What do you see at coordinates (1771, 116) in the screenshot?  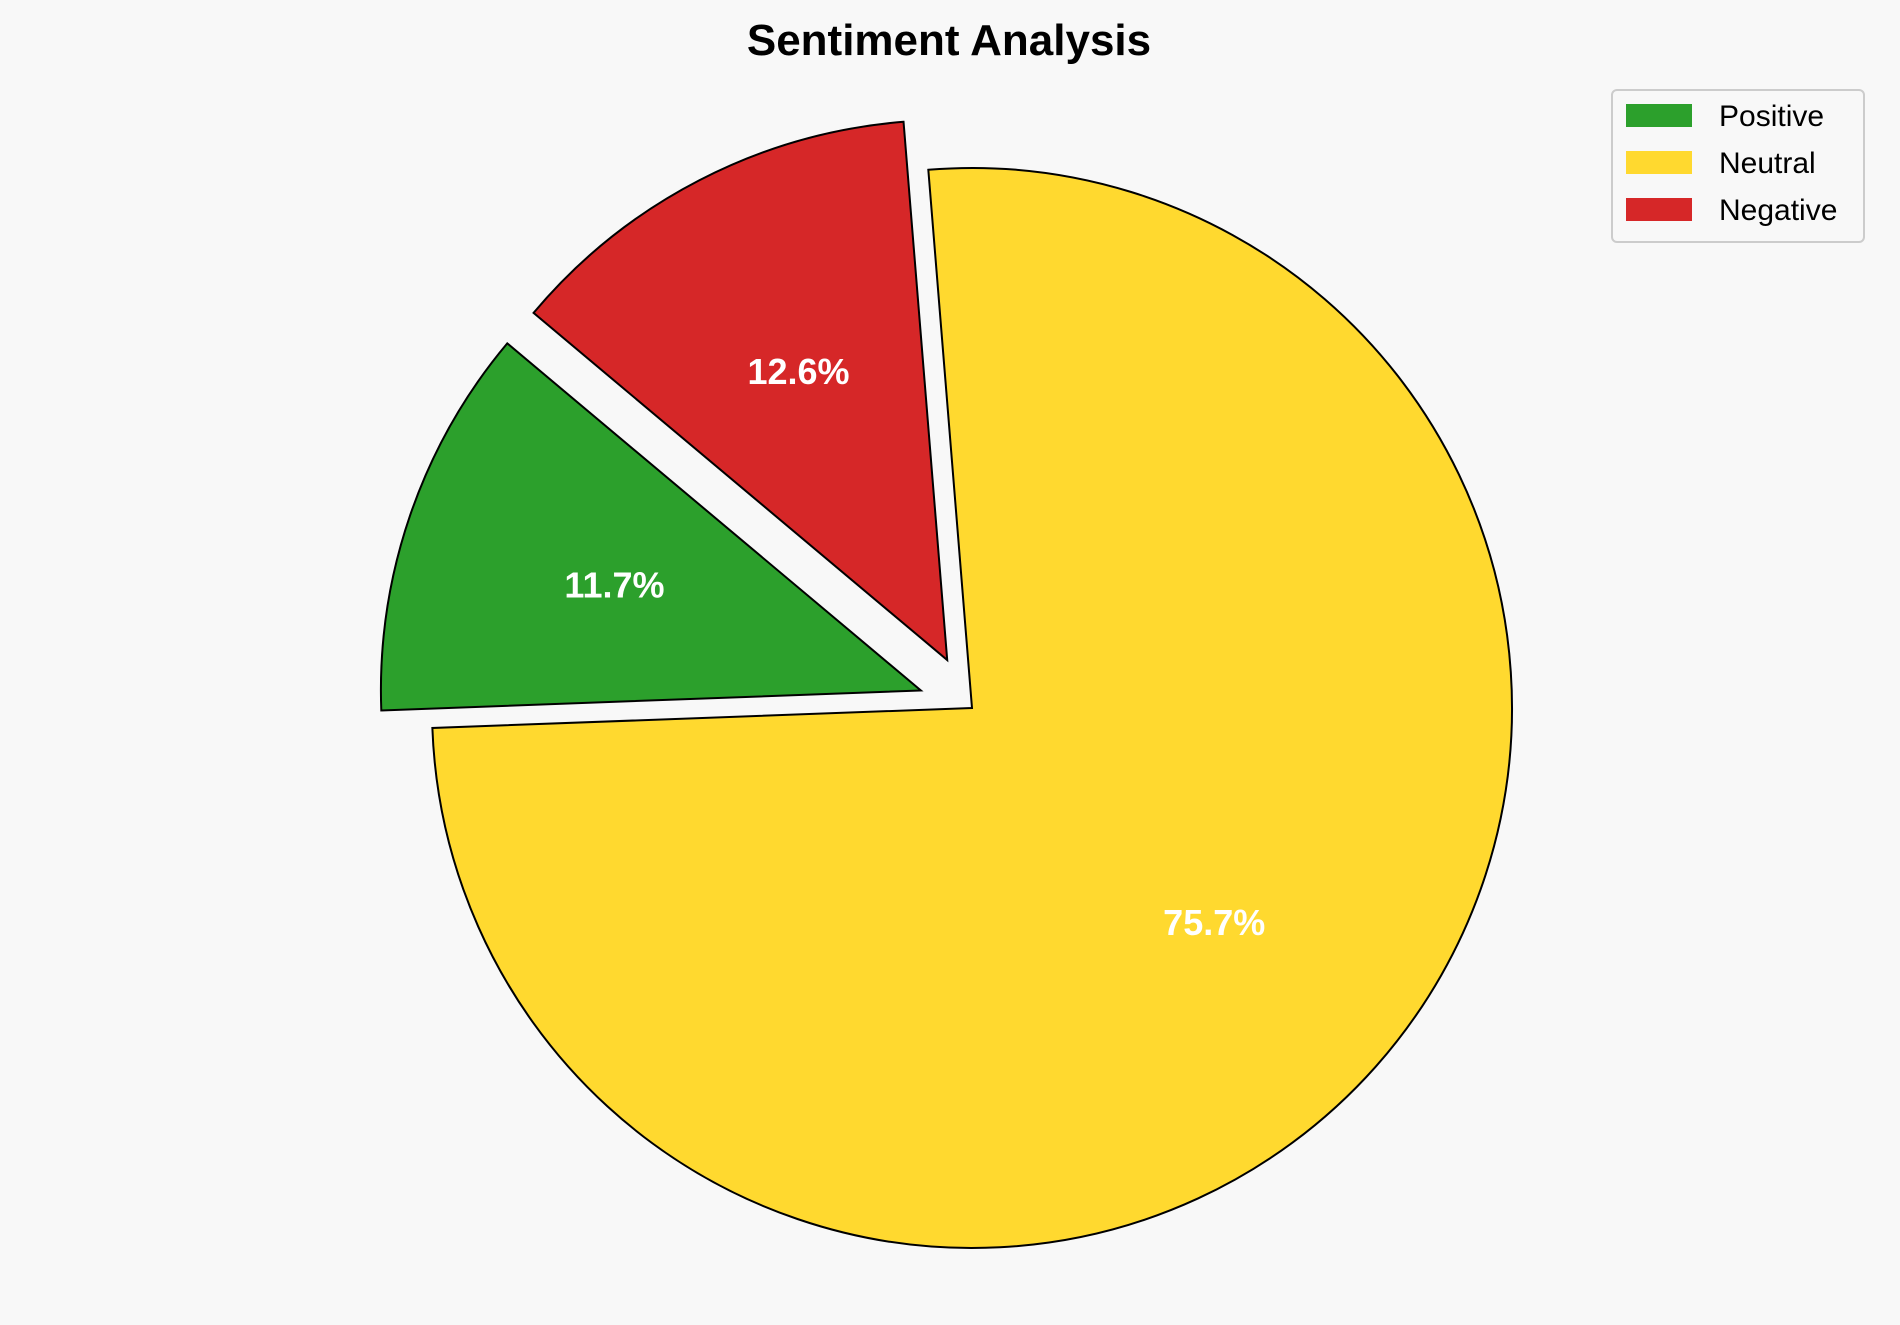 I see `legend-label-positive: Positive` at bounding box center [1771, 116].